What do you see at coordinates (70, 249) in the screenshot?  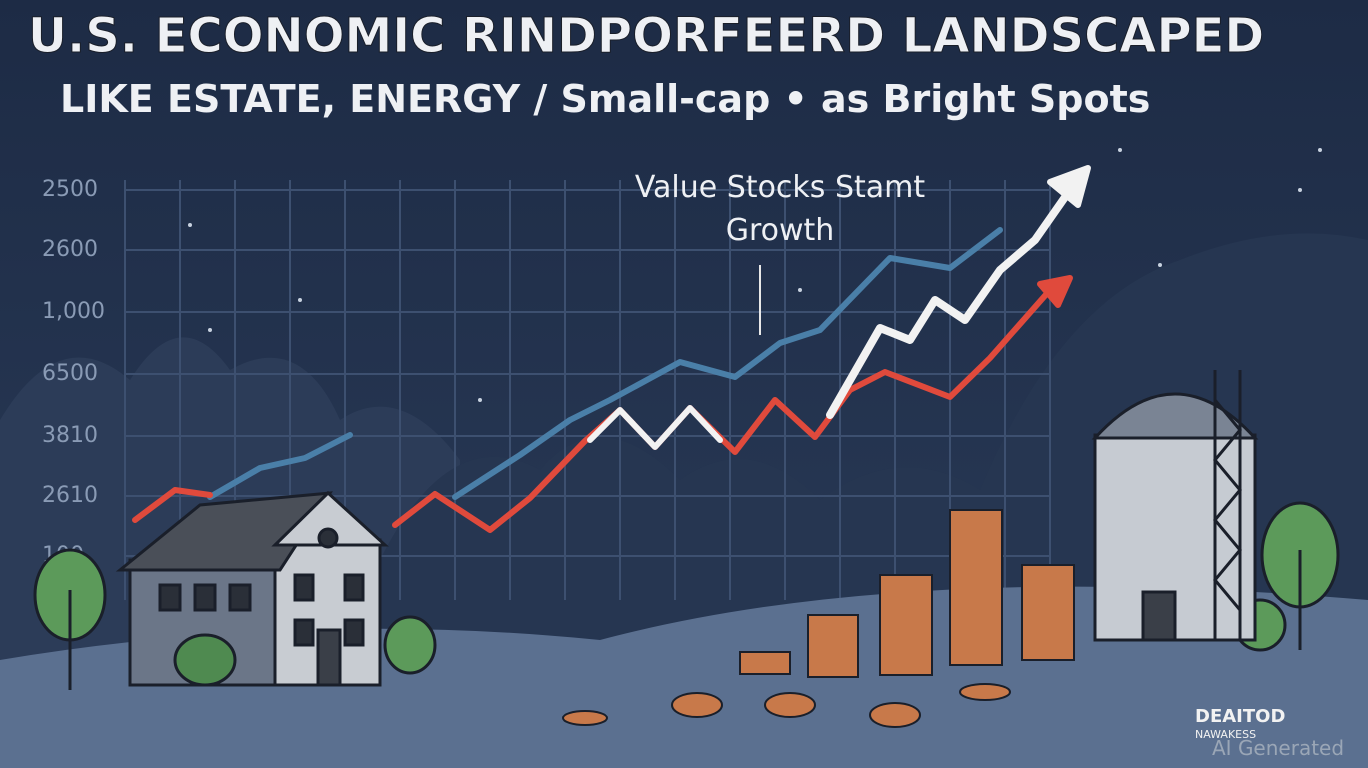 I see `axis-label: 2600` at bounding box center [70, 249].